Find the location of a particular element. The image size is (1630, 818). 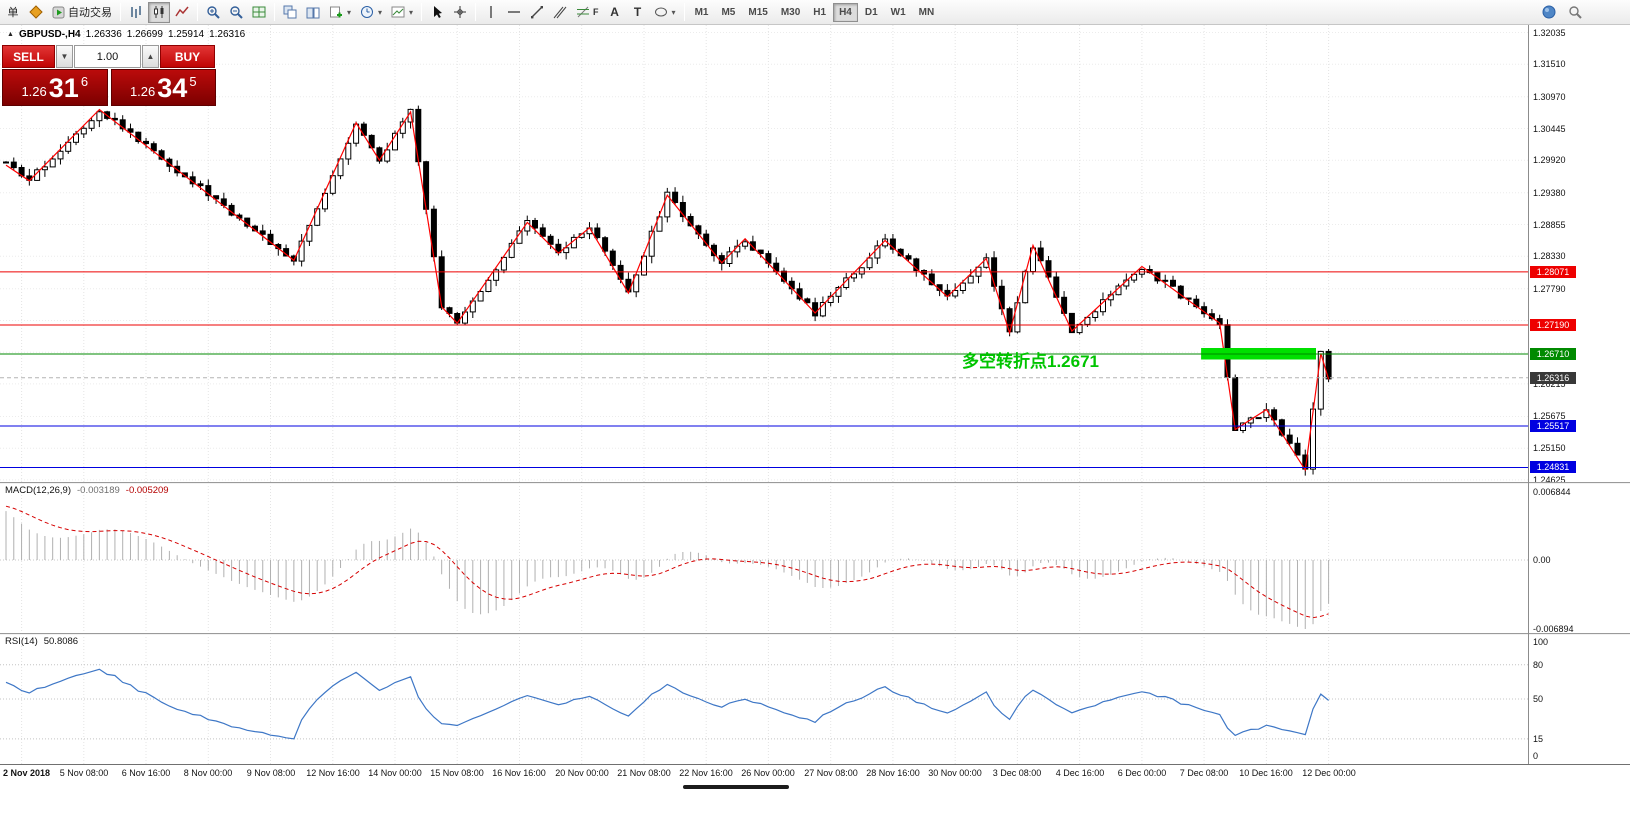

shapes-icon is located at coordinates (660, 12).